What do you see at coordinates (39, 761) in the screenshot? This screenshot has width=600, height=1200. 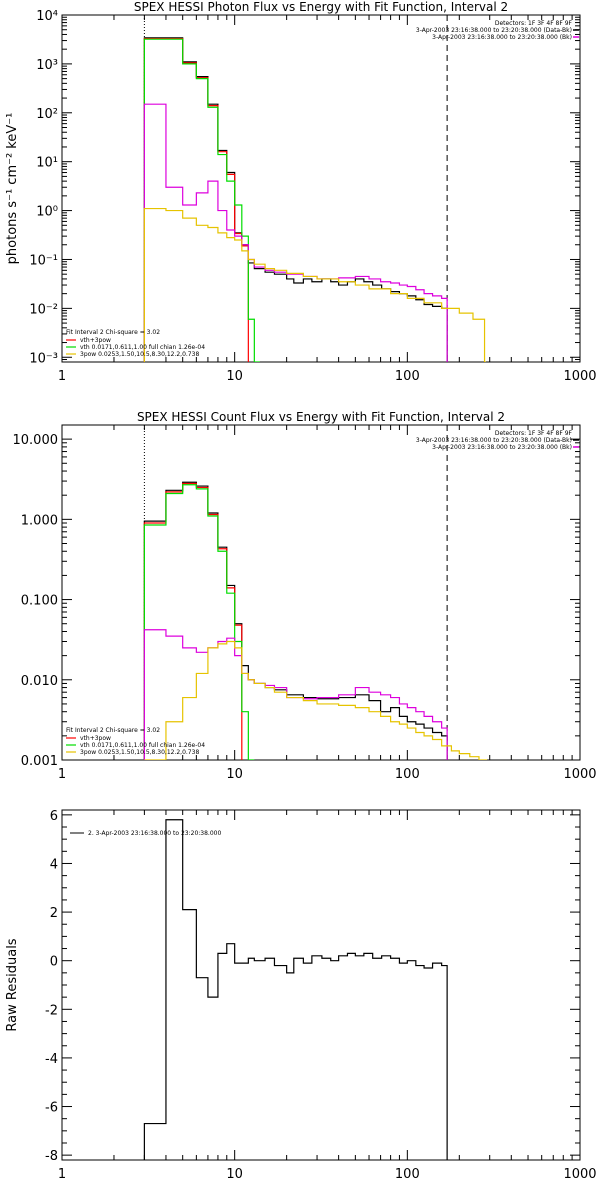 I see `y-tick-label: 0.001` at bounding box center [39, 761].